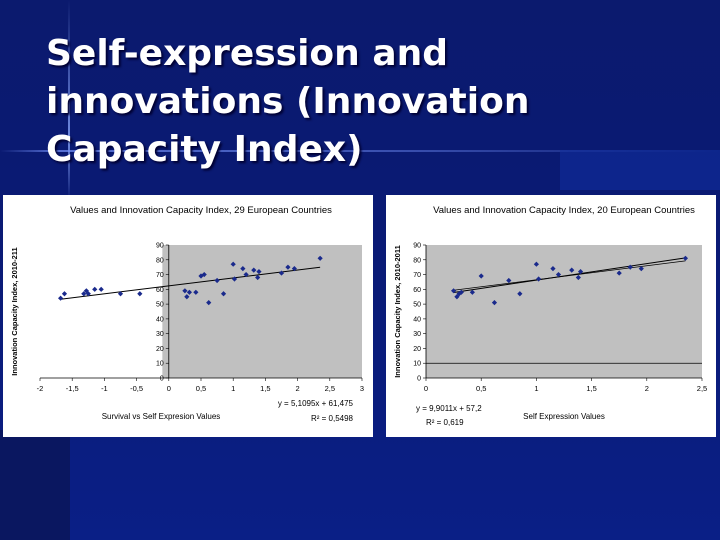  Describe the element at coordinates (316, 403) in the screenshot. I see `trend-equation: y = 5,1095x + 61,475` at that location.